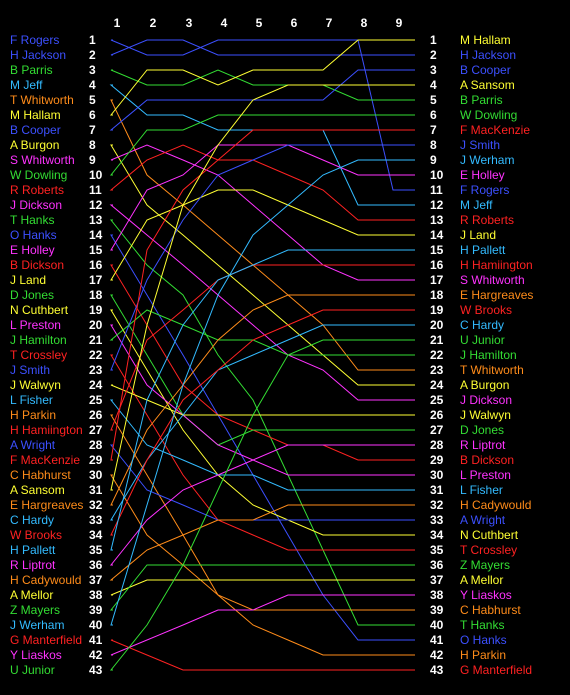  Describe the element at coordinates (92, 40) in the screenshot. I see `left-rank-number: 1` at that location.